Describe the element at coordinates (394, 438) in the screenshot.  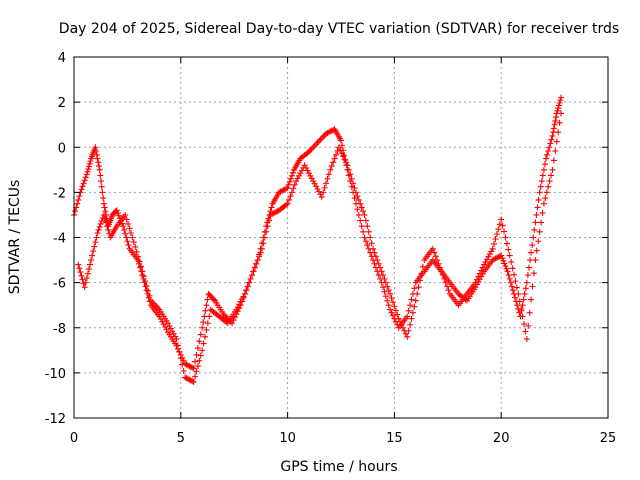
I see `x-tick-label: 15` at that location.